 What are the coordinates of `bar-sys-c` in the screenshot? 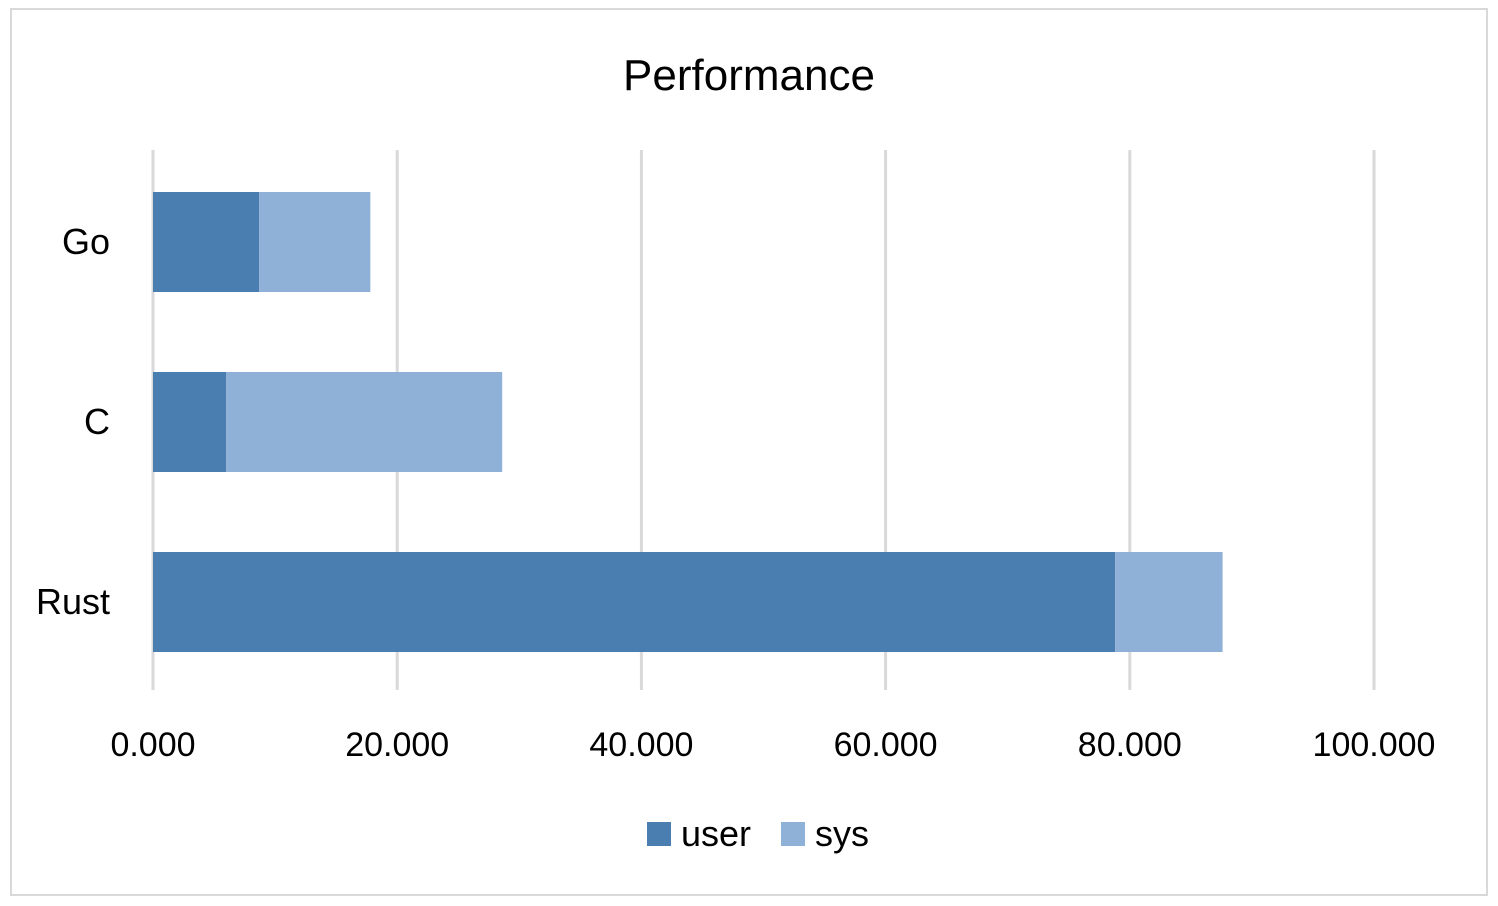 It's located at (364, 422).